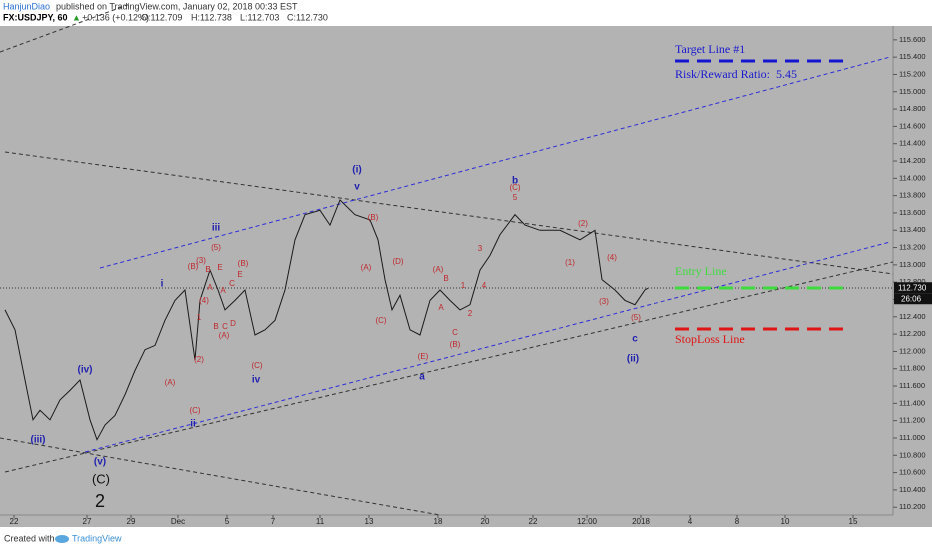 The image size is (932, 555). I want to click on y-tick-label: 110.800, so click(912, 454).